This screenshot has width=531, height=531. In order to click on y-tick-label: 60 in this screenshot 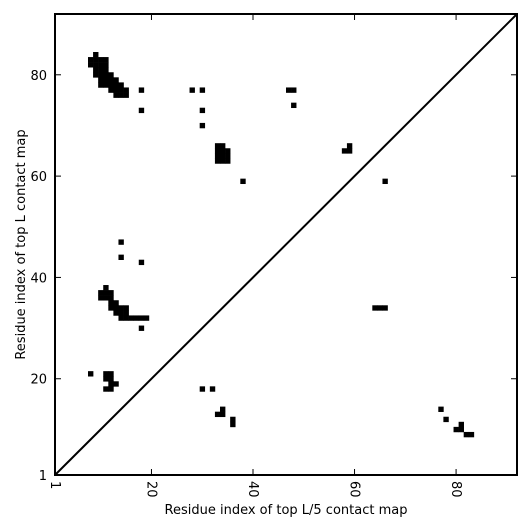, I will do `click(38, 177)`.